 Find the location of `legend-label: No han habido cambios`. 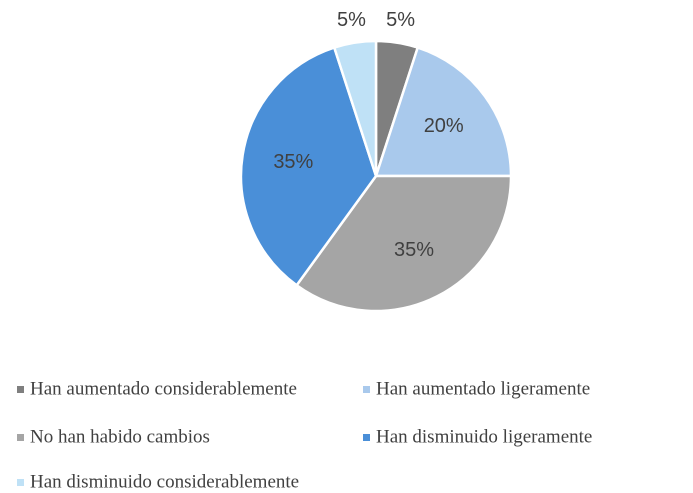

legend-label: No han habido cambios is located at coordinates (120, 436).